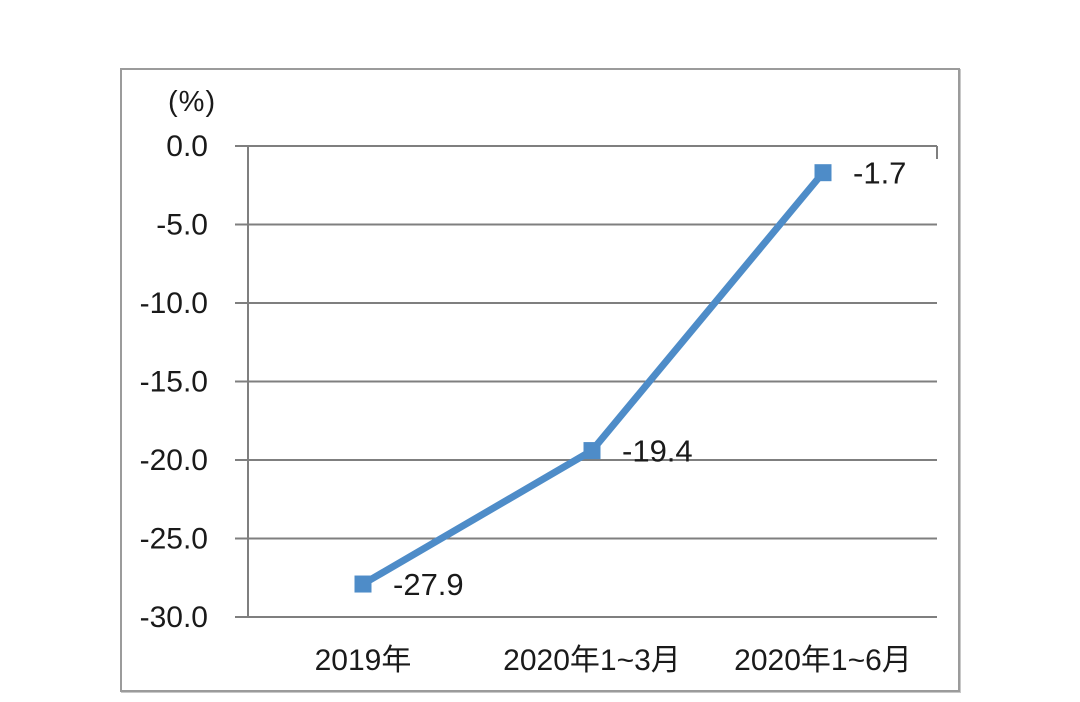 This screenshot has height=702, width=1080. I want to click on data-point-label: -27.9, so click(428, 584).